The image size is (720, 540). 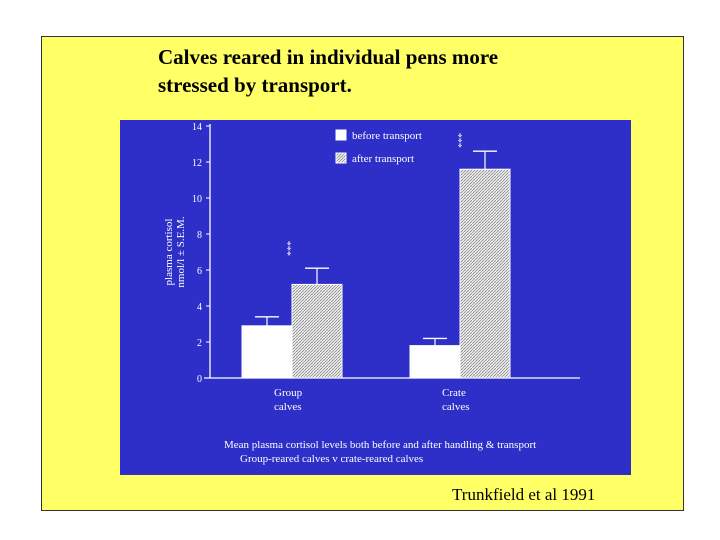 What do you see at coordinates (197, 163) in the screenshot?
I see `y-tick-label: 12` at bounding box center [197, 163].